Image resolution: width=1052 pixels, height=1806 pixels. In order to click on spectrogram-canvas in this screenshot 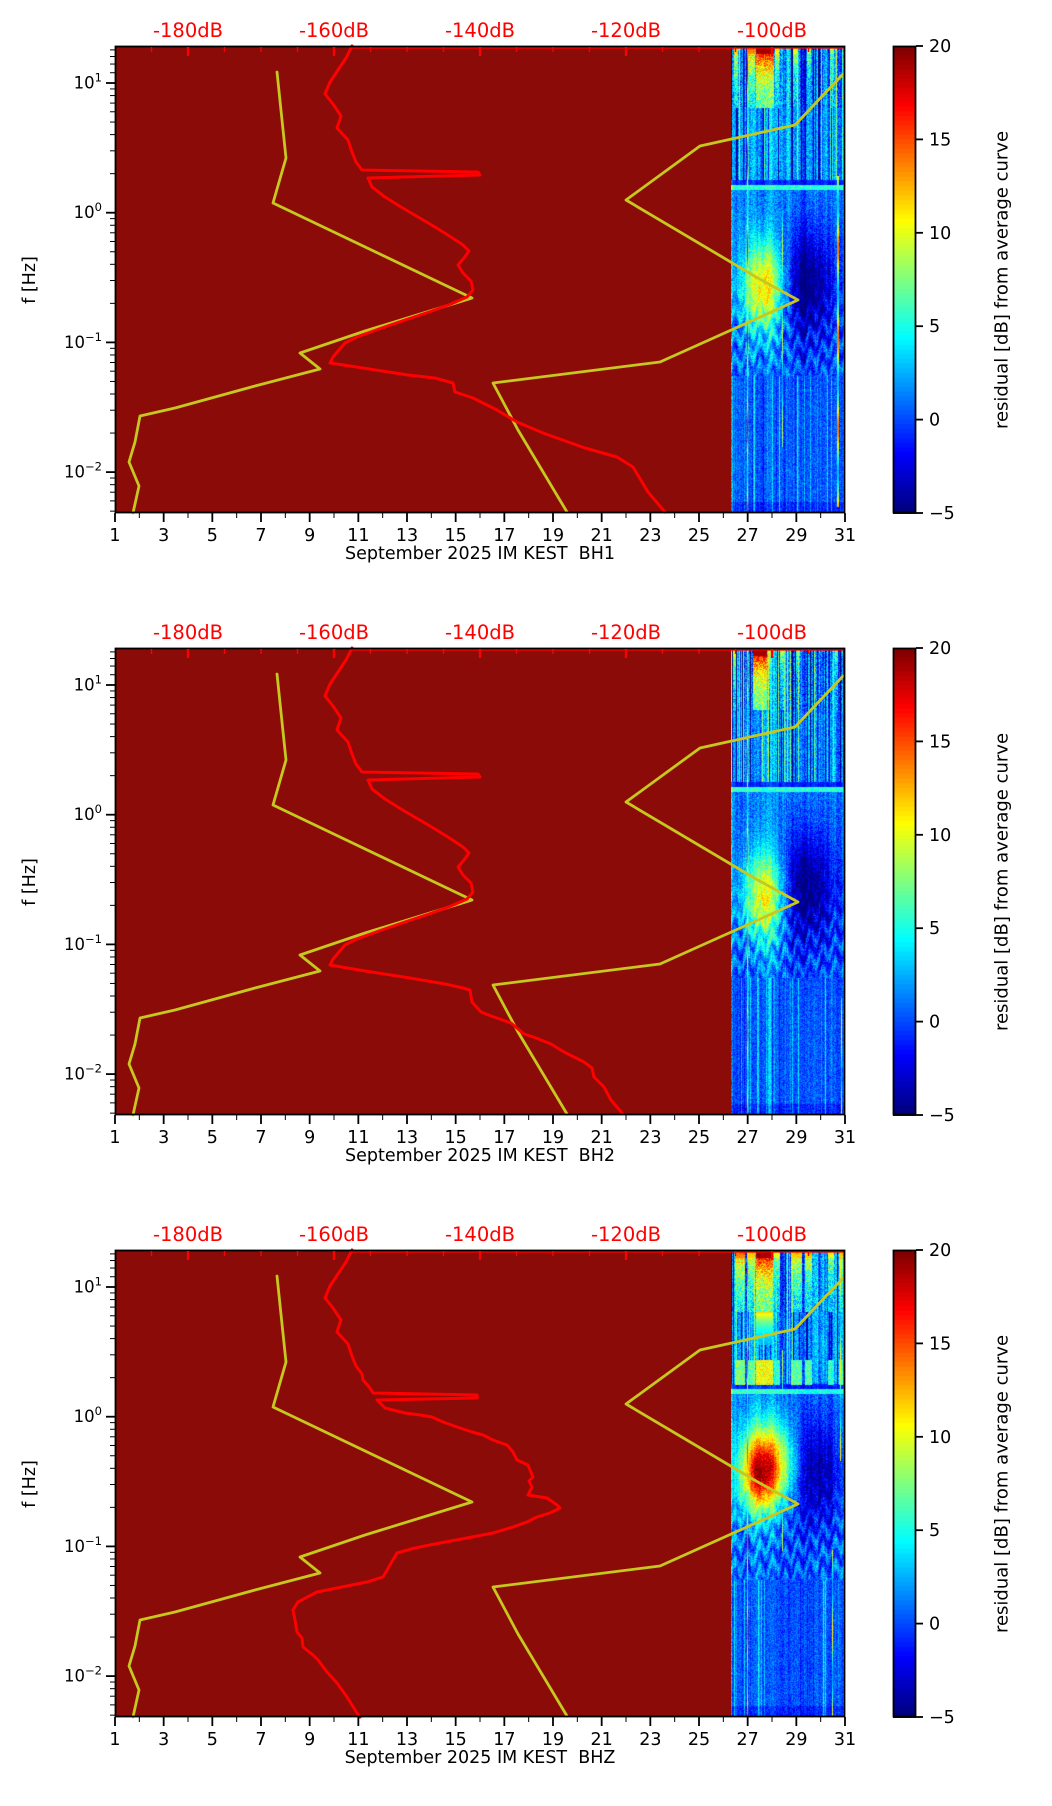, I will do `click(788, 881)`.